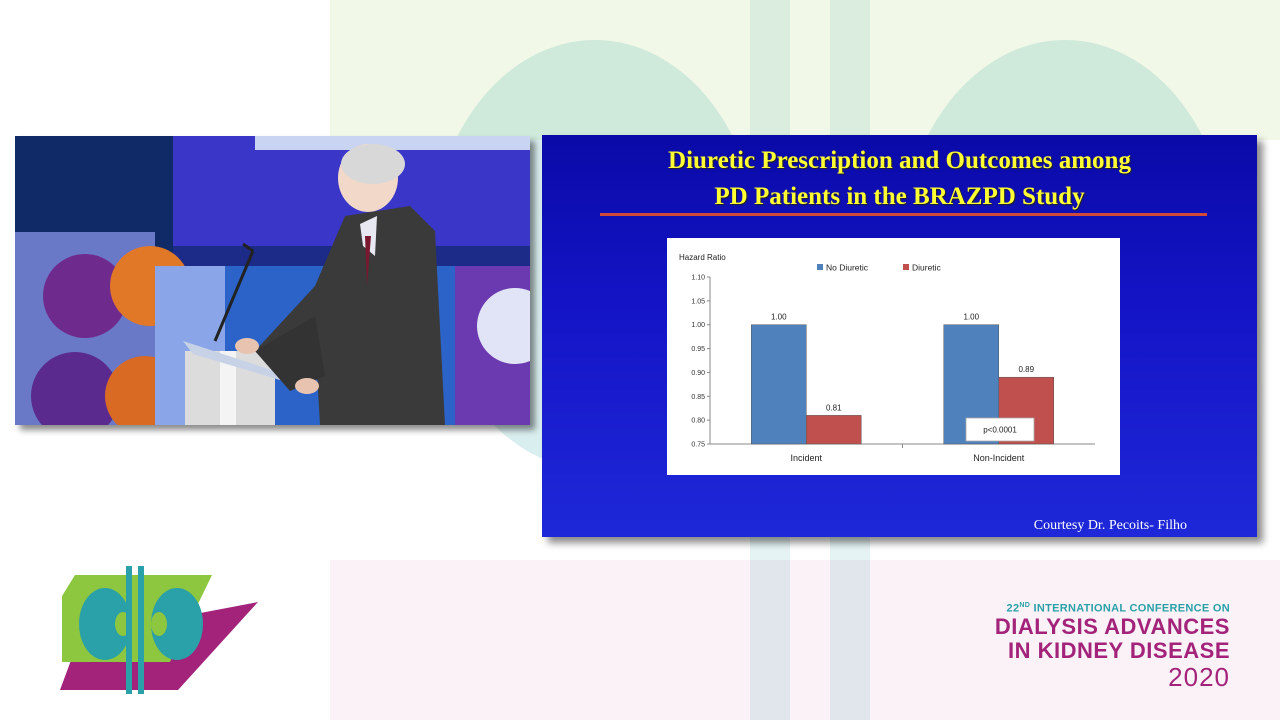 Image resolution: width=1280 pixels, height=720 pixels. I want to click on conference-subtitle: 22ND INTERNATIONAL CONFERENCE ON, so click(1112, 608).